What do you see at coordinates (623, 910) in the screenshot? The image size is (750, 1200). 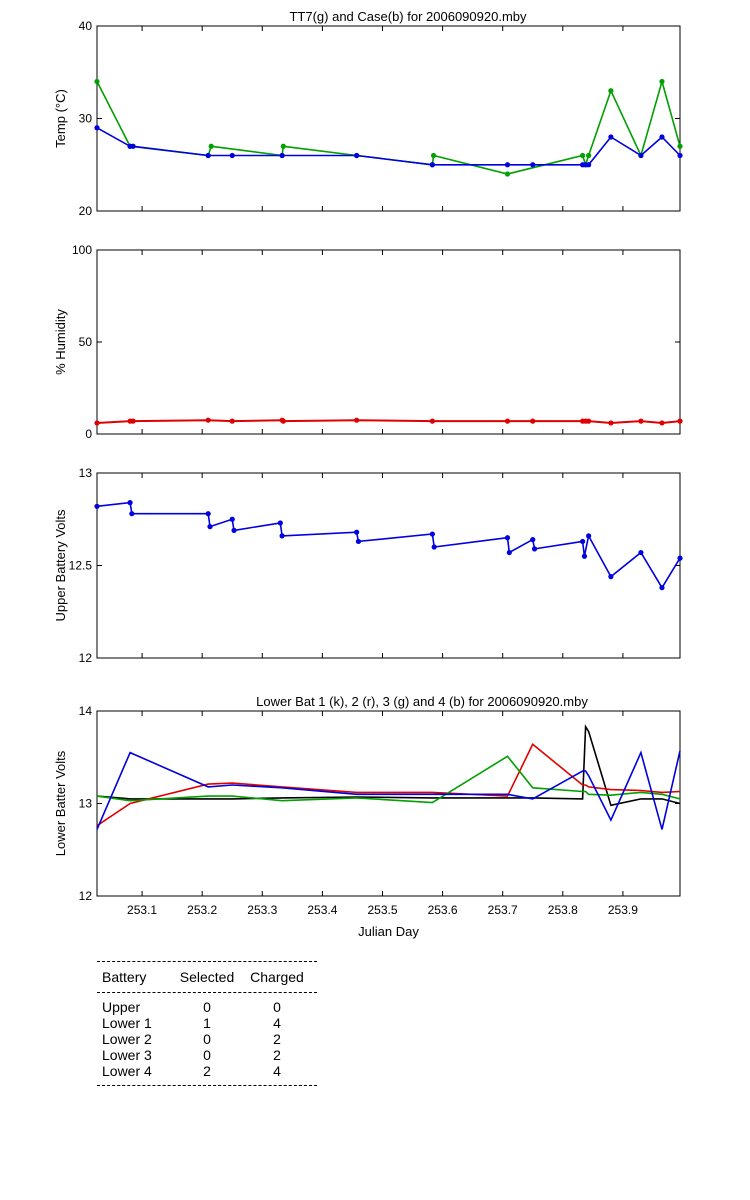 I see `x-tick-label: 253.9` at bounding box center [623, 910].